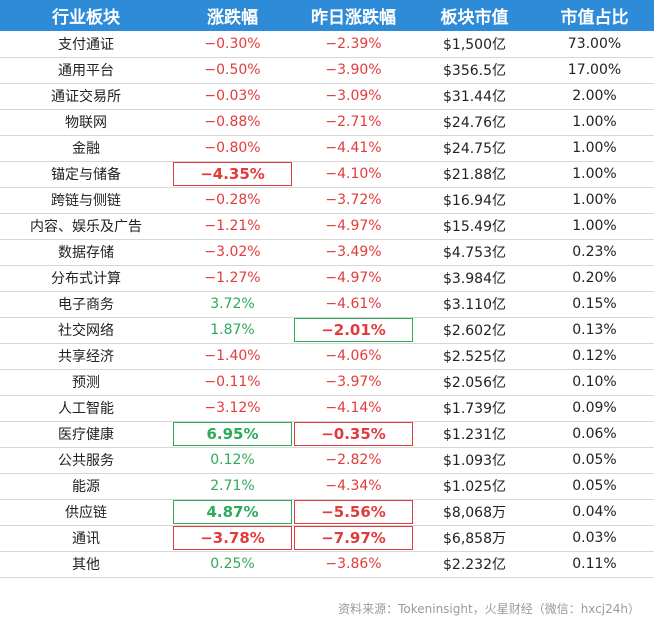  What do you see at coordinates (232, 174) in the screenshot?
I see `change-cell: −4.35%` at bounding box center [232, 174].